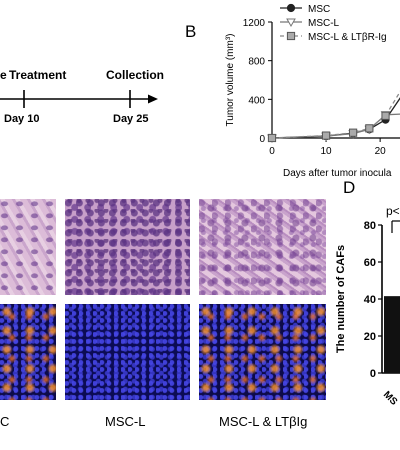 The height and width of the screenshot is (450, 400). Describe the element at coordinates (272, 151) in the screenshot. I see `x-tick-label: 0` at that location.